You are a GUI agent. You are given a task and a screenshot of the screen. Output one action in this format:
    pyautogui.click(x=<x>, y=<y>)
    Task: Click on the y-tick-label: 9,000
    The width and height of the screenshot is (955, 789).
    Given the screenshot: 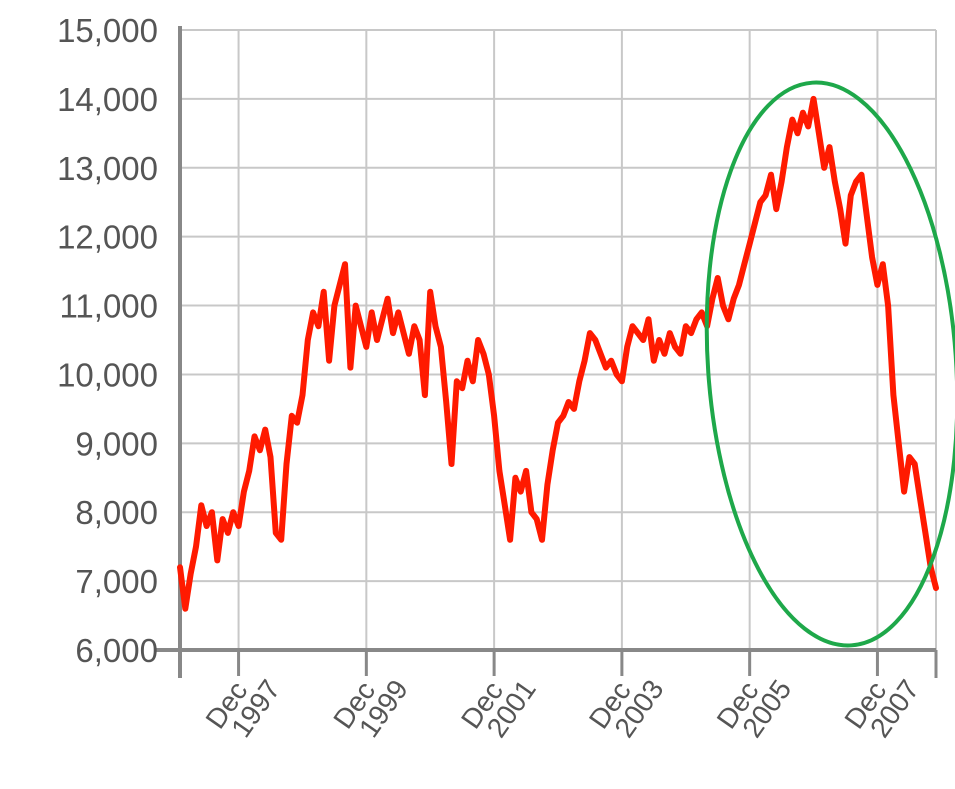 What is the action you would take?
    pyautogui.click(x=116, y=443)
    